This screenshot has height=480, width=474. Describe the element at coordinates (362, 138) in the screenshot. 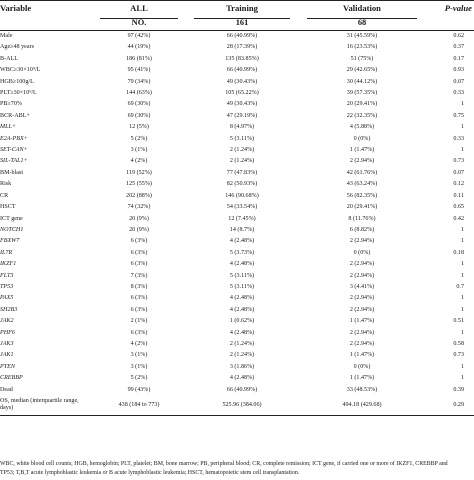

I see `validation-cell: 0 (0%)` at that location.